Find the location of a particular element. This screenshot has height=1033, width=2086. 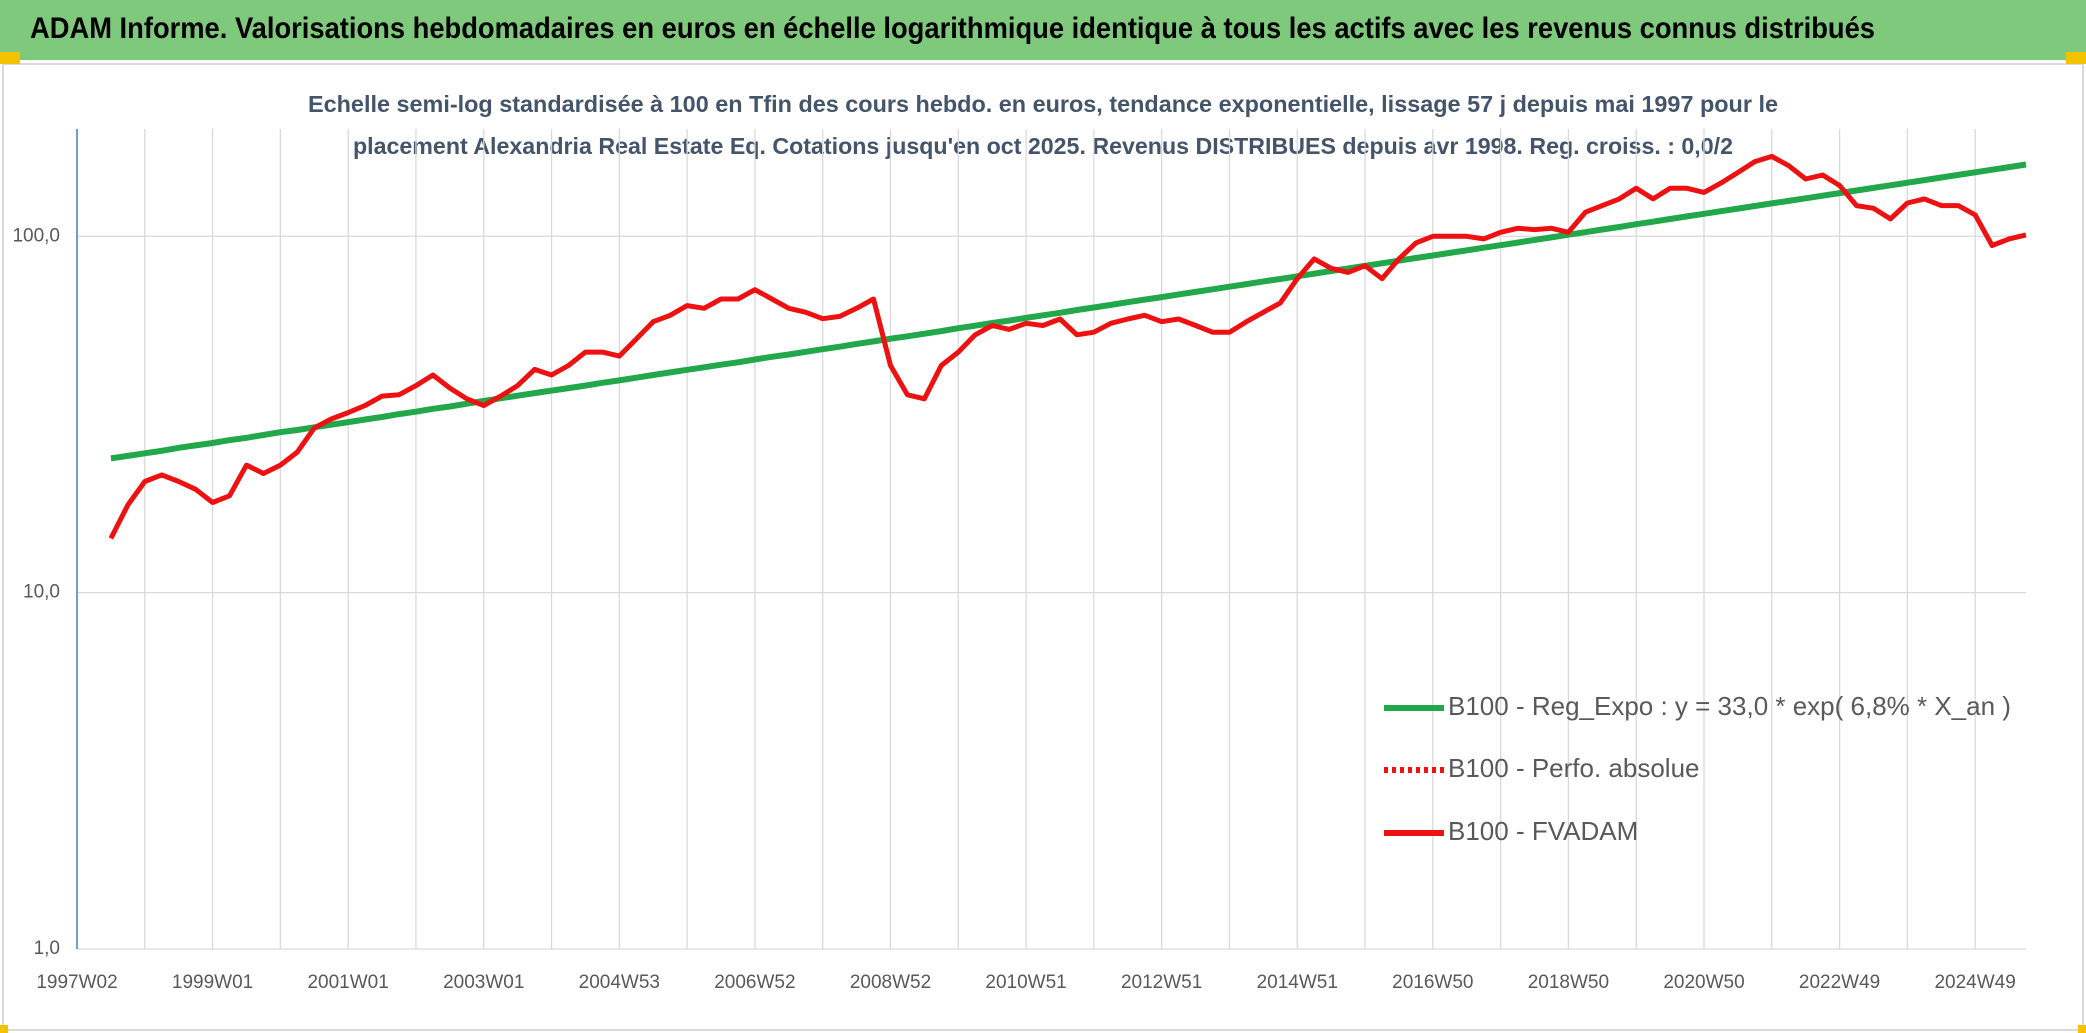

x-tick-label: 2020W50 is located at coordinates (1703, 982).